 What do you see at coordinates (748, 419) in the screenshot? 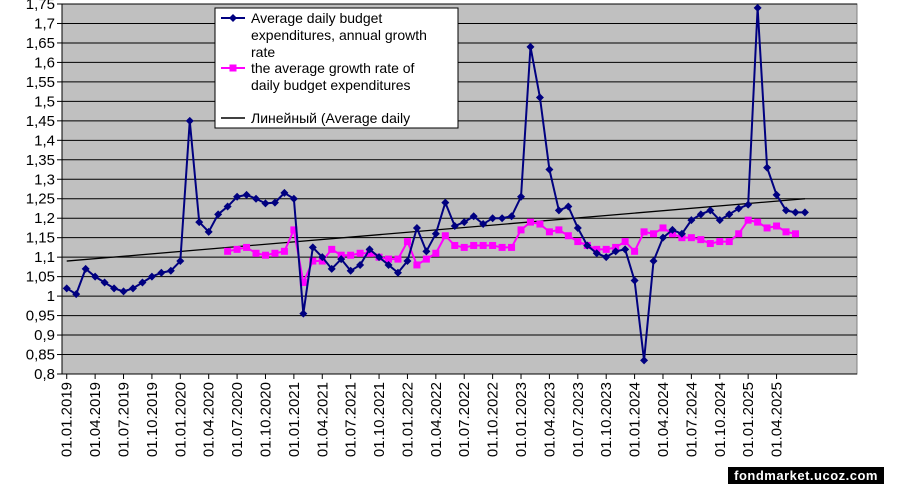
I see `x-tick-label: 01.01.2025` at bounding box center [748, 419].